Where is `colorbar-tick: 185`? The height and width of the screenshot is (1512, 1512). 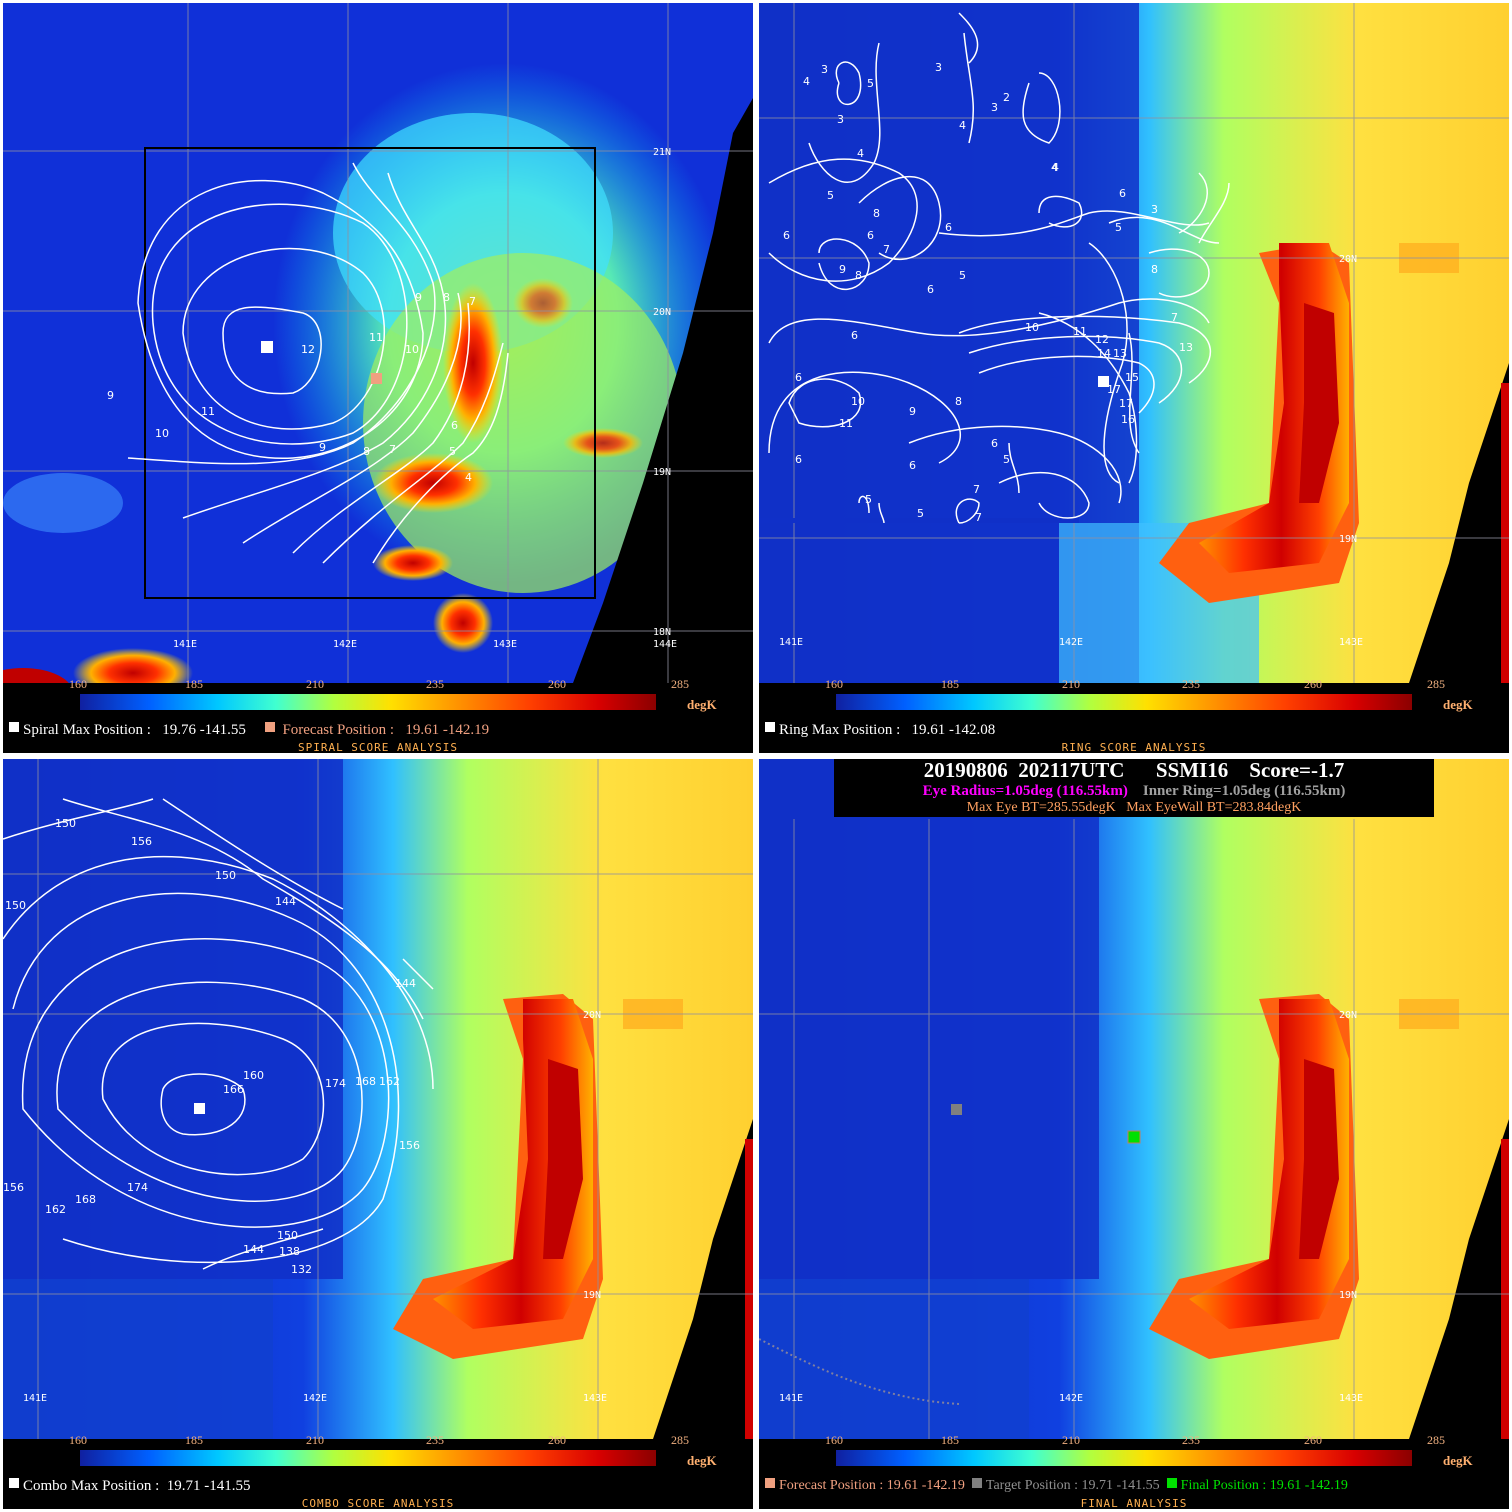 colorbar-tick: 185 is located at coordinates (950, 1440).